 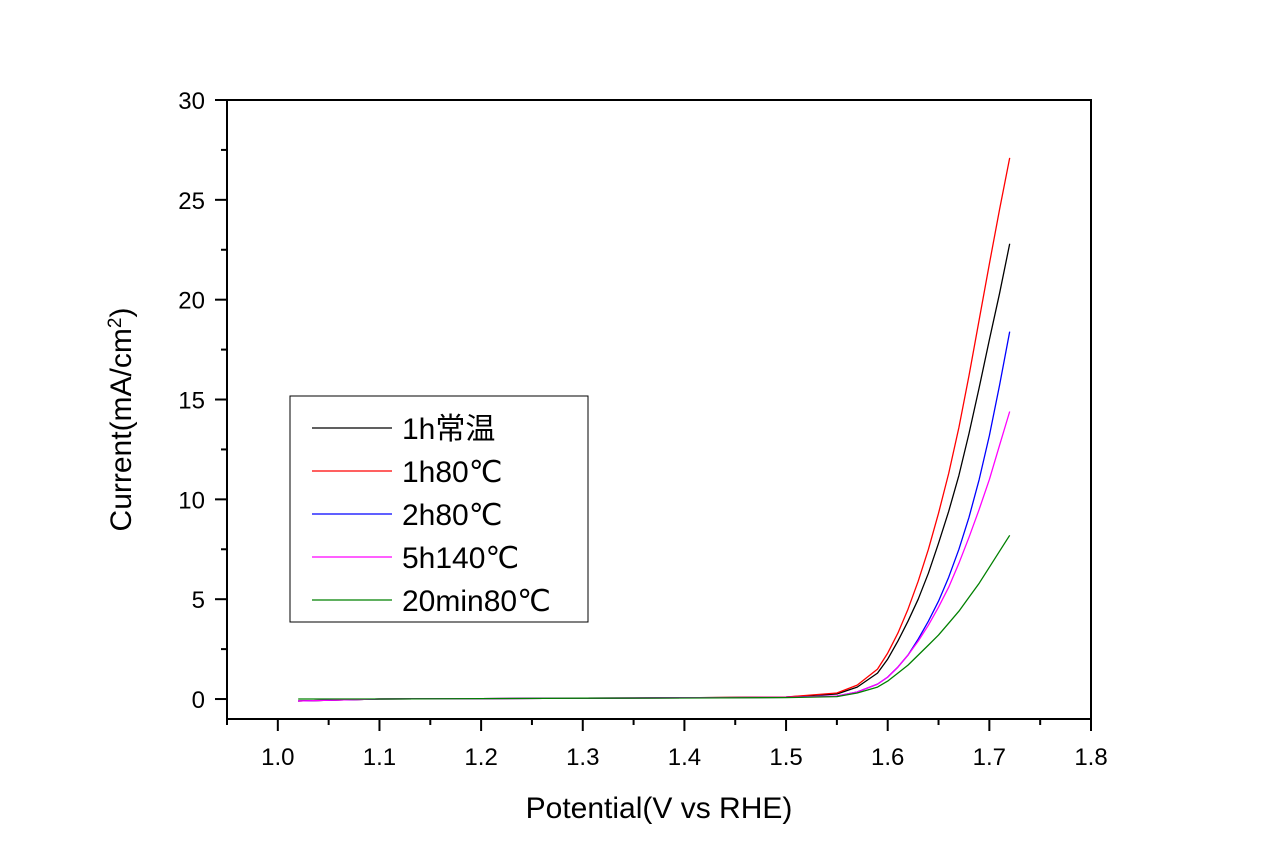 What do you see at coordinates (1090, 757) in the screenshot?
I see `x-tick-label: 1.8` at bounding box center [1090, 757].